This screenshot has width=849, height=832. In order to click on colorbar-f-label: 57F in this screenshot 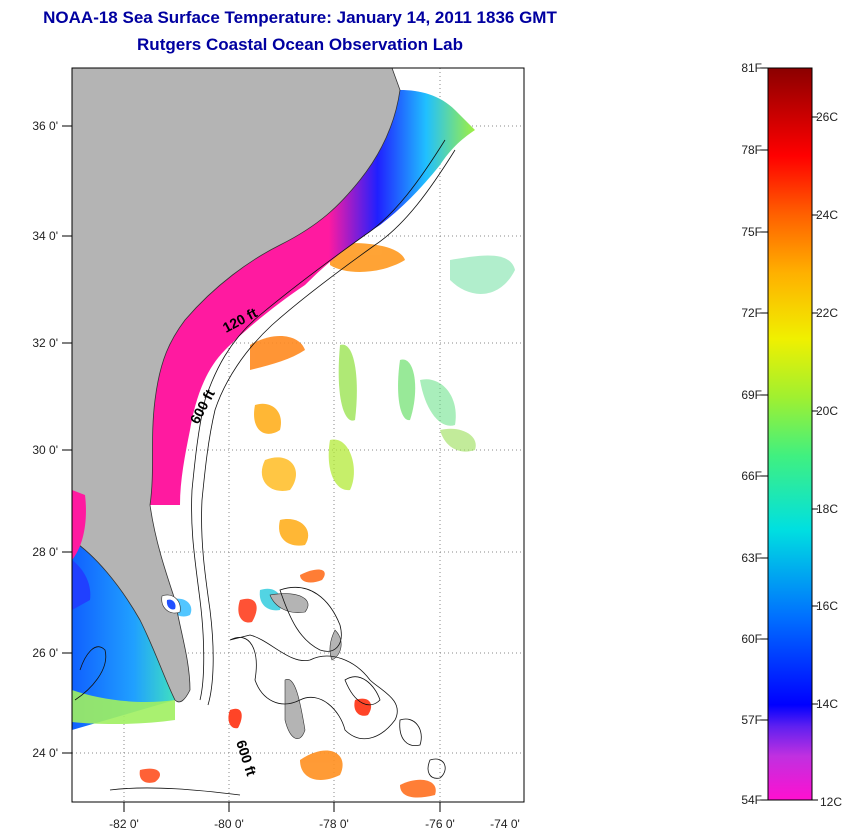, I will do `click(751, 720)`.